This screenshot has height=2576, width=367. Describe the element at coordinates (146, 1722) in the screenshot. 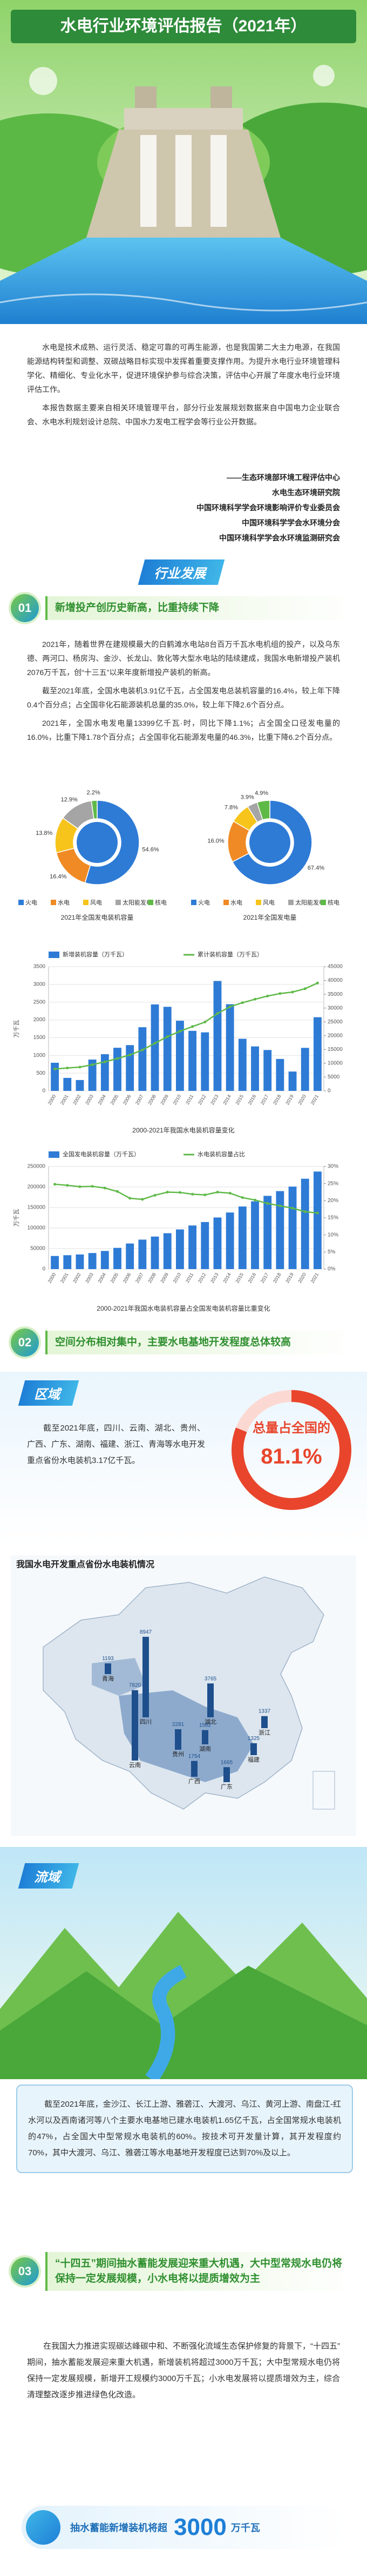

I see `province-name: 四川` at that location.